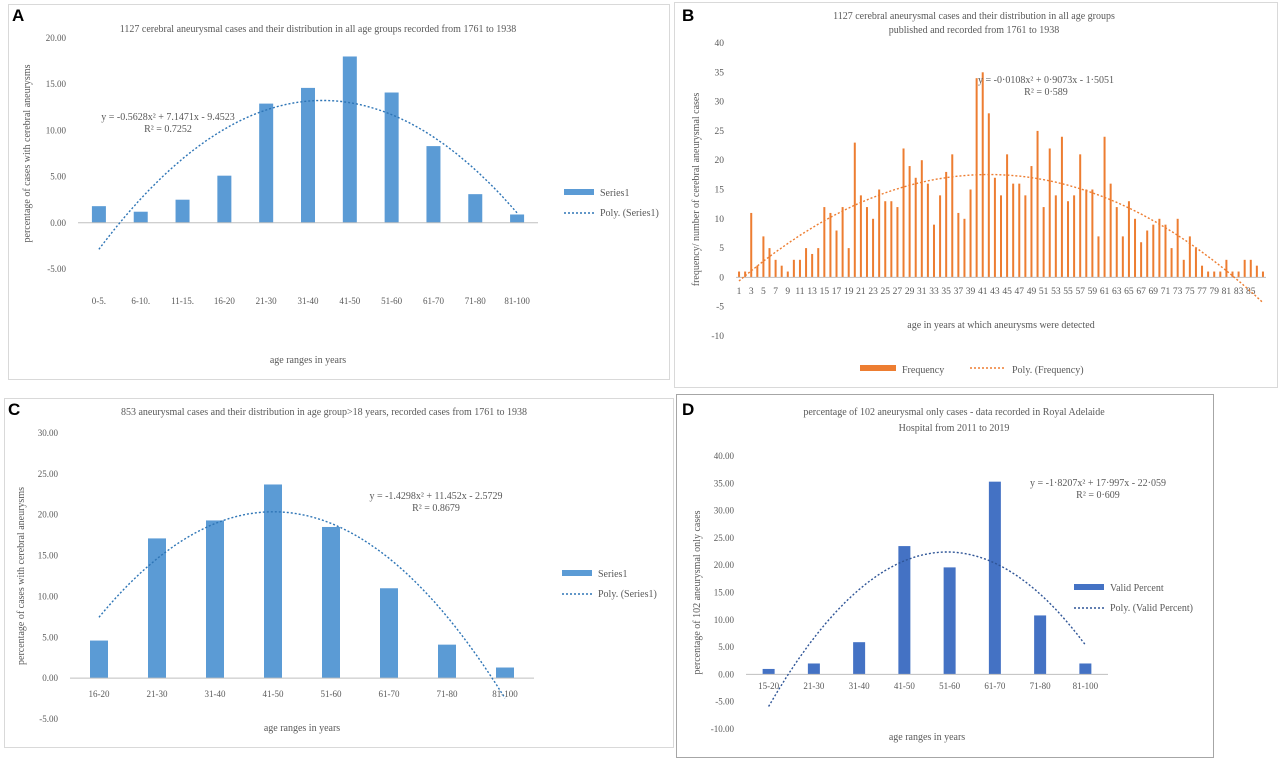  I want to click on x-tick-label: 11-15., so click(182, 301).